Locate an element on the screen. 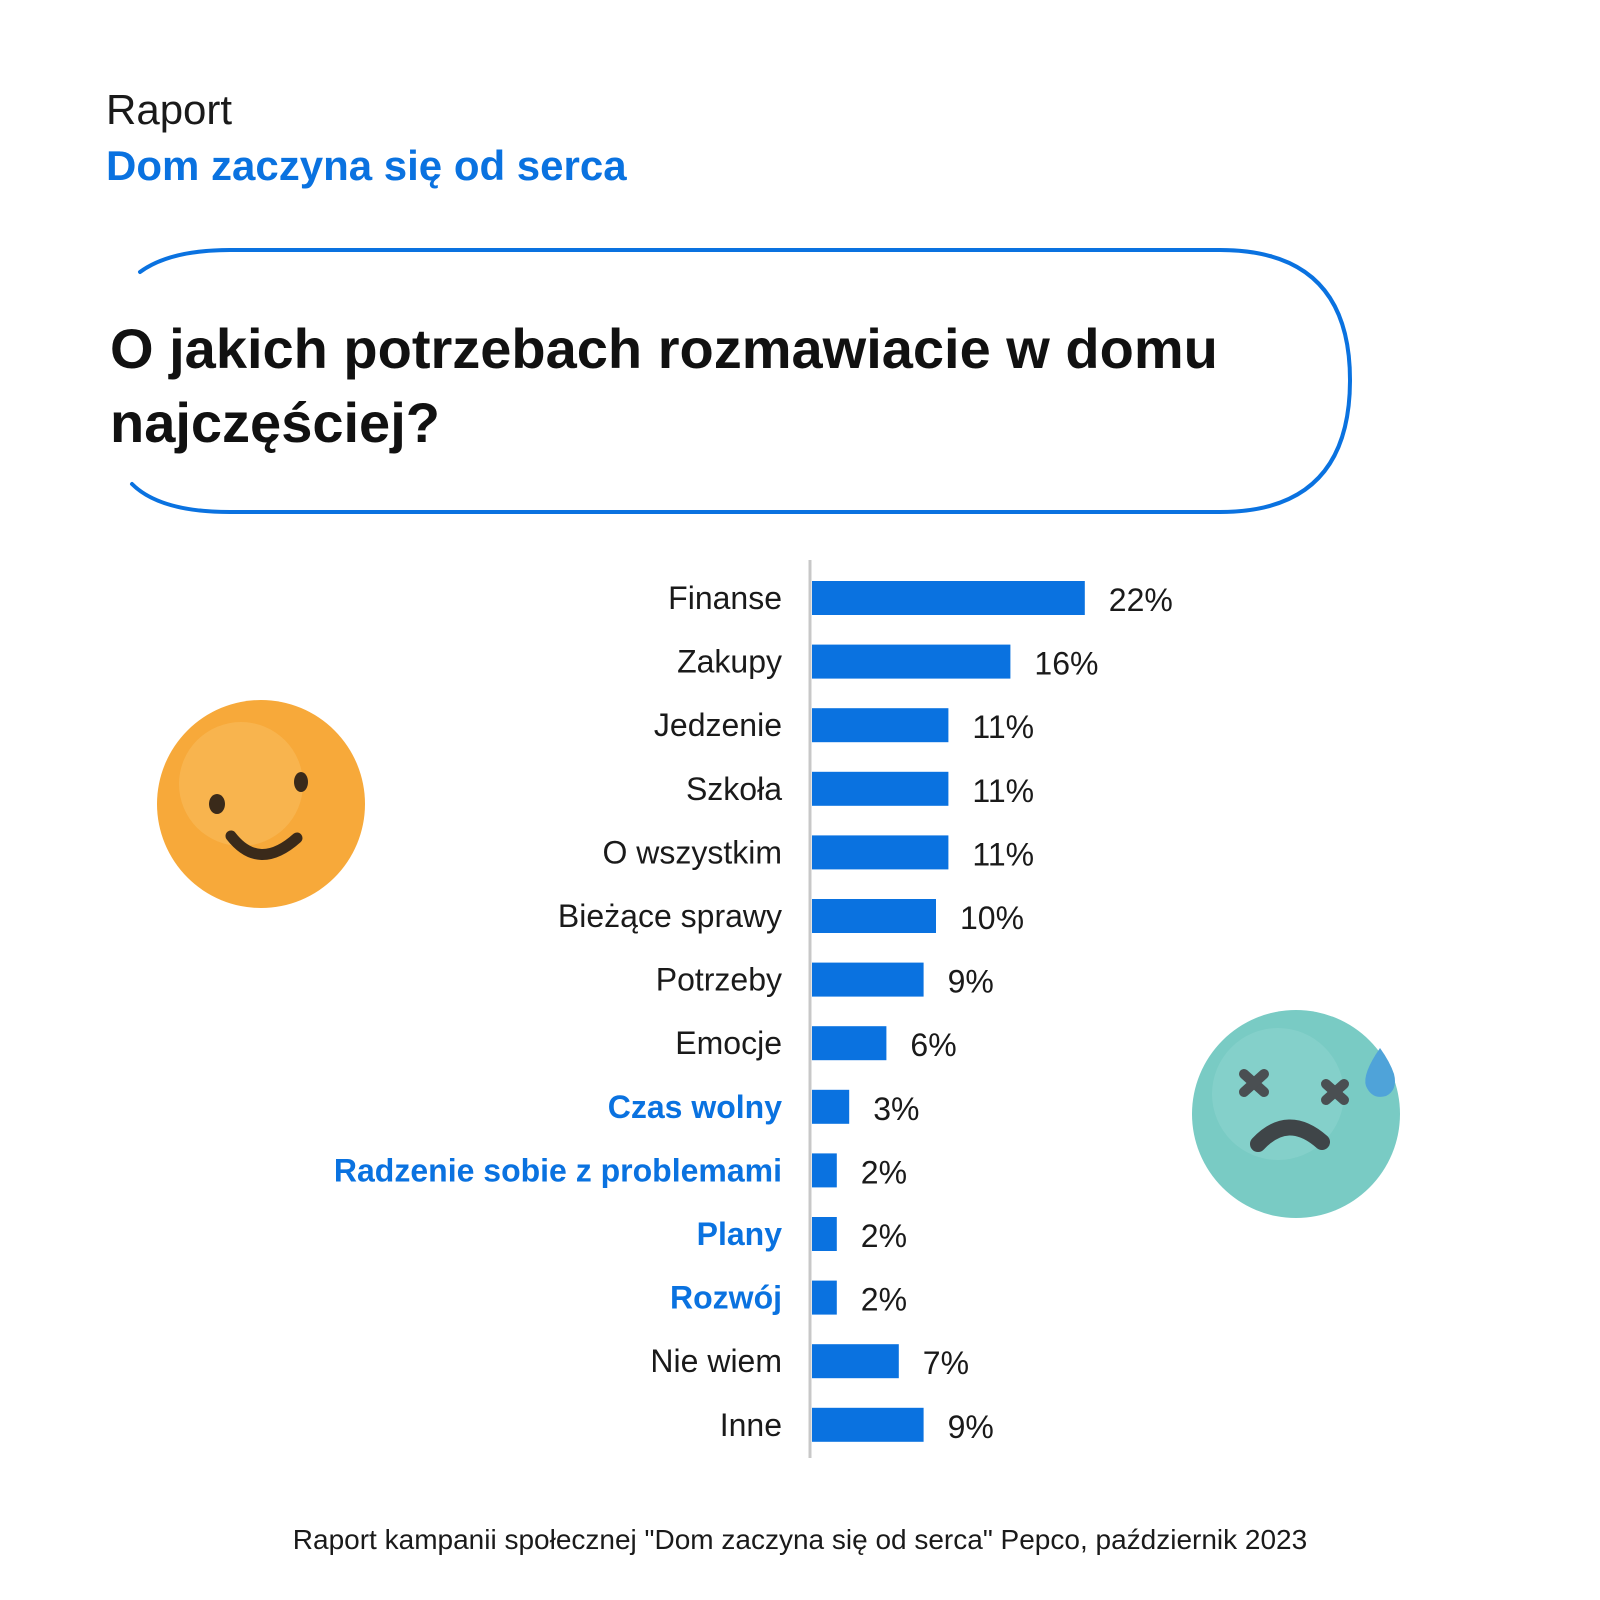  report-kicker: Raport is located at coordinates (169, 109).